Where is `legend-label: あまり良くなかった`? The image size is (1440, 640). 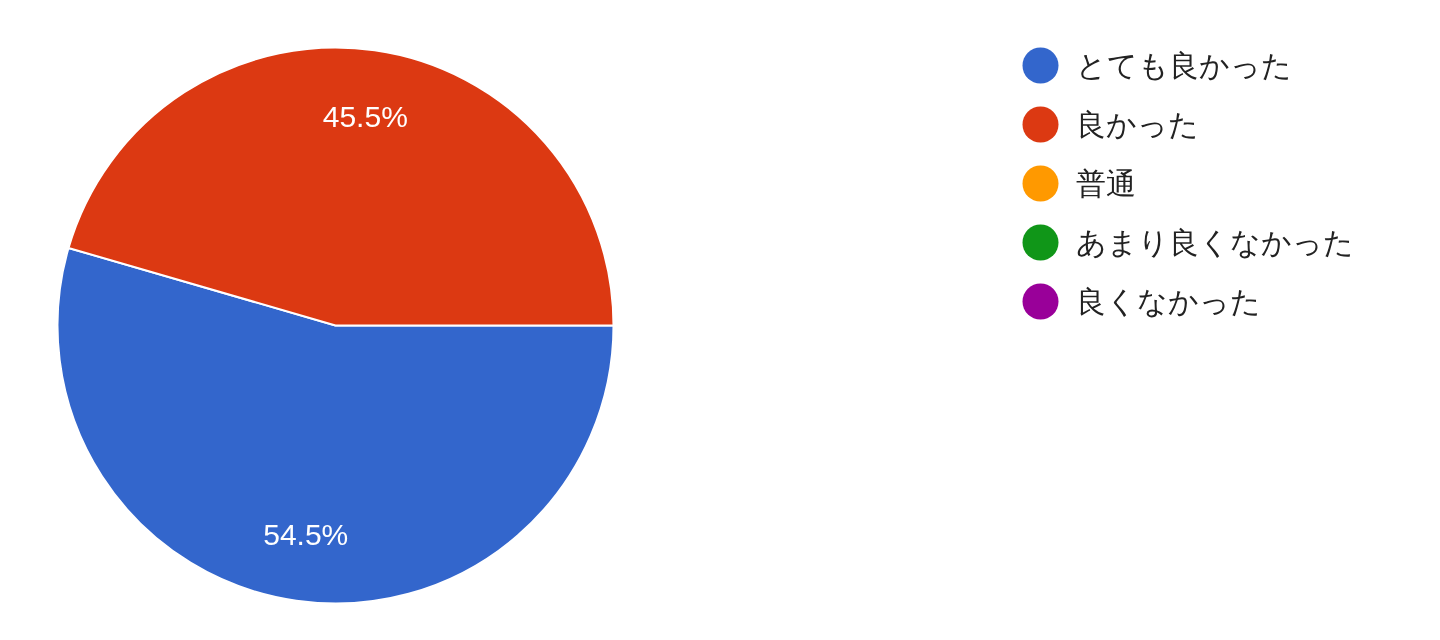
legend-label: あまり良くなかった is located at coordinates (1214, 242).